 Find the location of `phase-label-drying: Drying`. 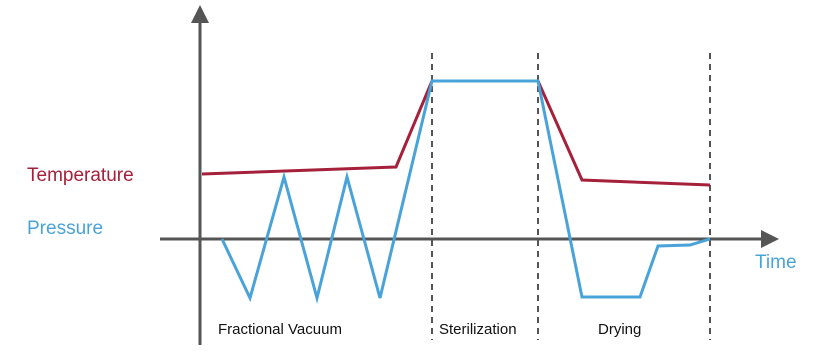

phase-label-drying: Drying is located at coordinates (619, 329).